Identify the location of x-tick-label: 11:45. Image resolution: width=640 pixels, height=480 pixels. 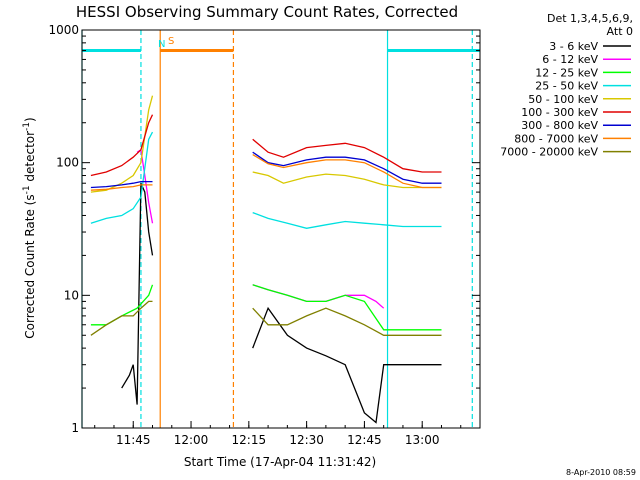
(133, 440).